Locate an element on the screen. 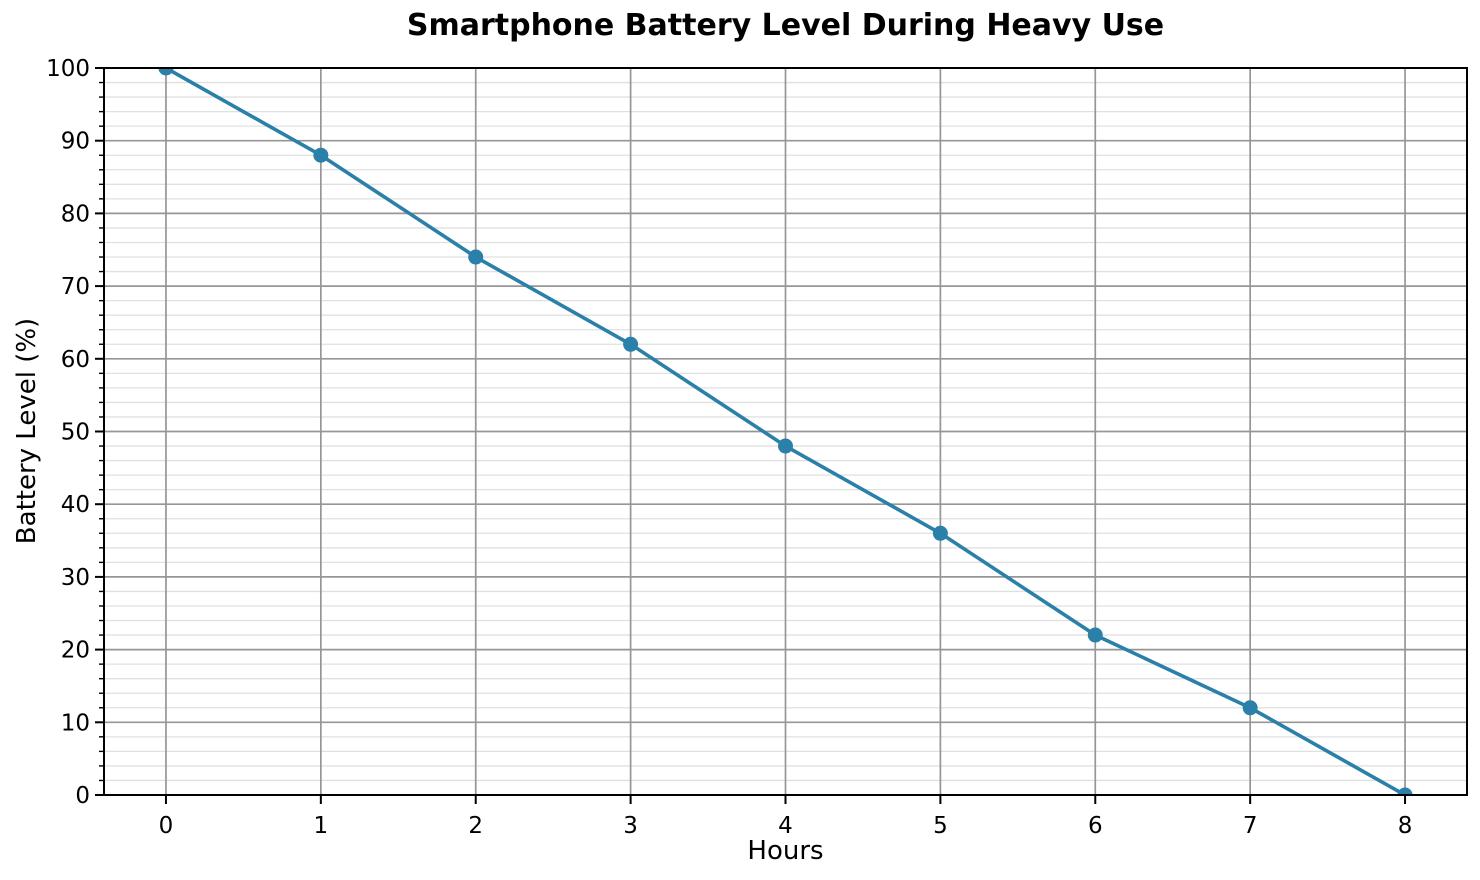  y-ticks-major is located at coordinates (99, 431).